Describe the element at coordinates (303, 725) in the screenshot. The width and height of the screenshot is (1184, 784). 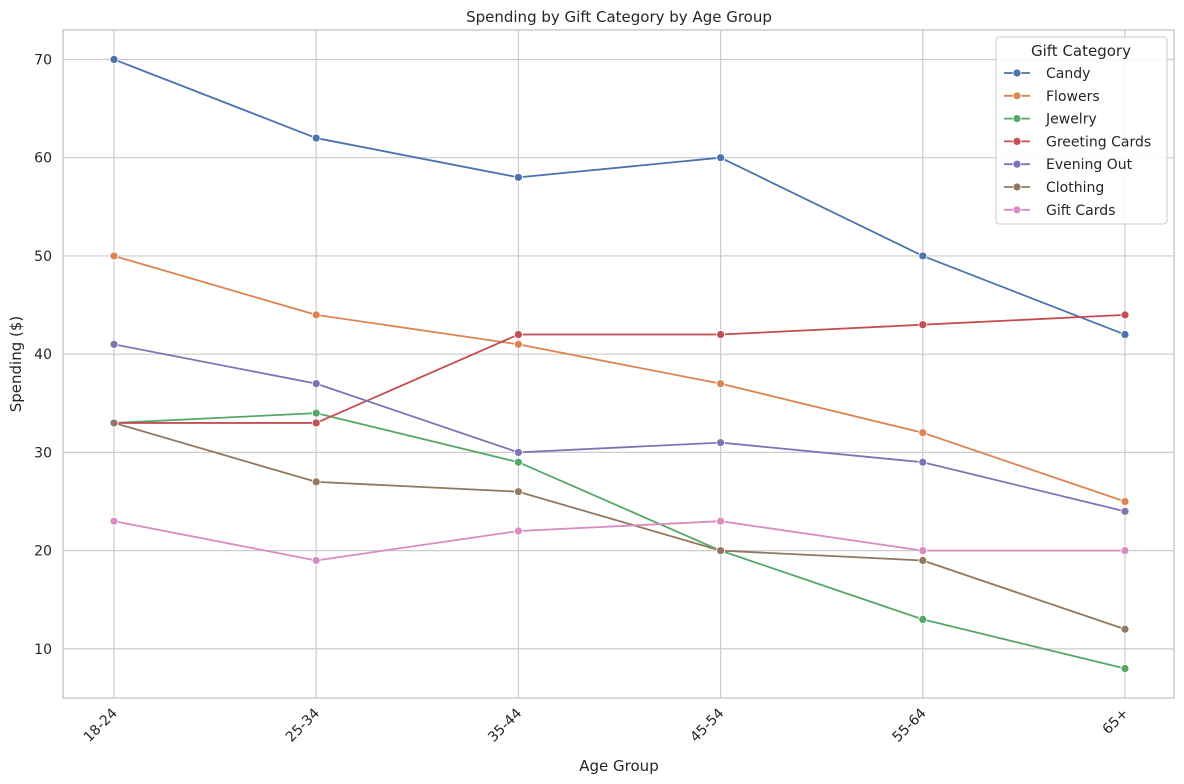
I see `x-tick-label: 25-34` at that location.